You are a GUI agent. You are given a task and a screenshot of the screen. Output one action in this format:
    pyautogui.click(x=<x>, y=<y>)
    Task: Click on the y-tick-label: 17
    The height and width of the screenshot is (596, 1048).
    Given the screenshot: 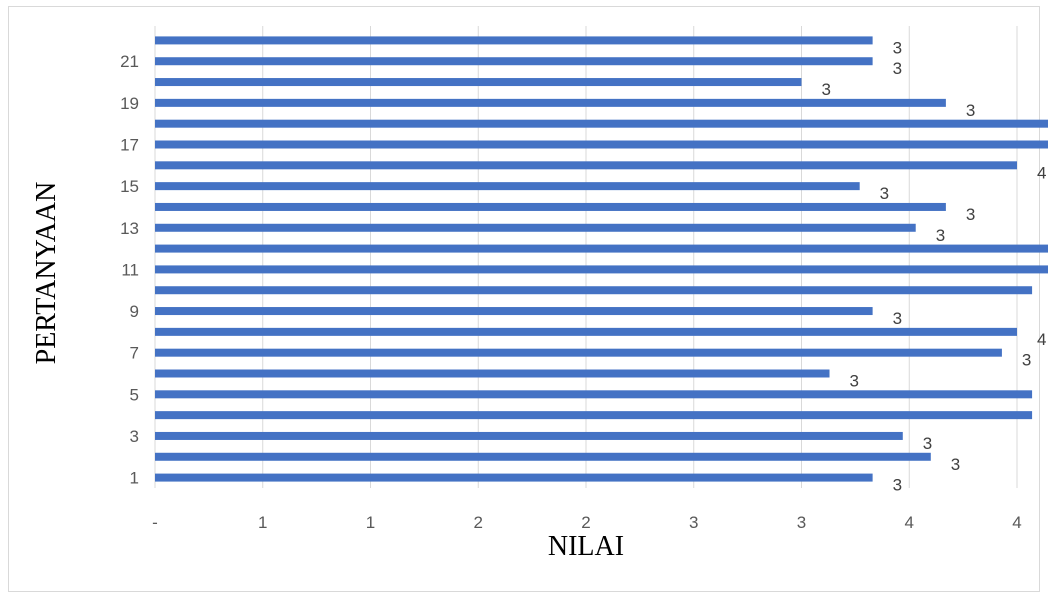 What is the action you would take?
    pyautogui.click(x=129, y=145)
    